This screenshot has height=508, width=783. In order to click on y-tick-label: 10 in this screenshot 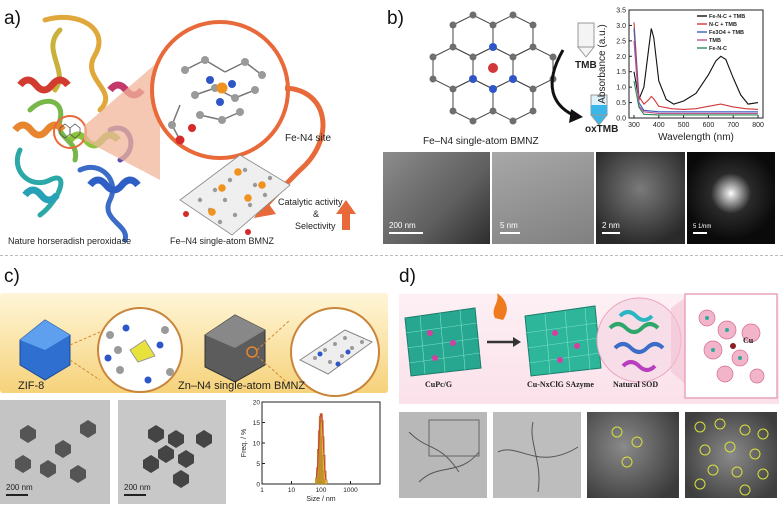, I will do `click(257, 444)`.